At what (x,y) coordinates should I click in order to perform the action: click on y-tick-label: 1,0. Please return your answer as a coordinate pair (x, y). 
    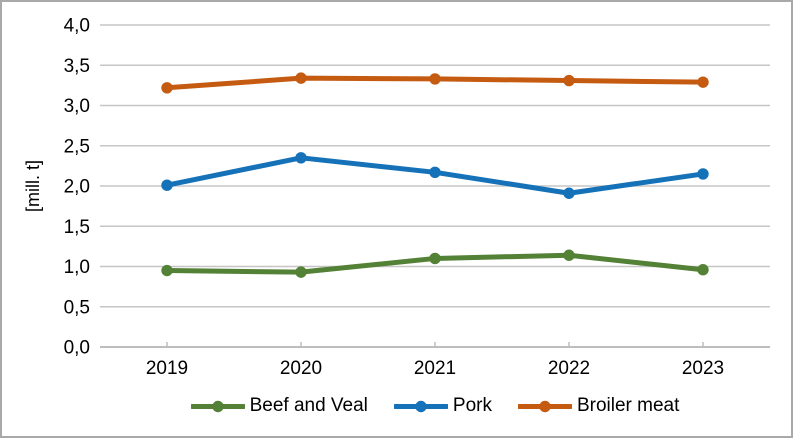
    Looking at the image, I should click on (77, 267).